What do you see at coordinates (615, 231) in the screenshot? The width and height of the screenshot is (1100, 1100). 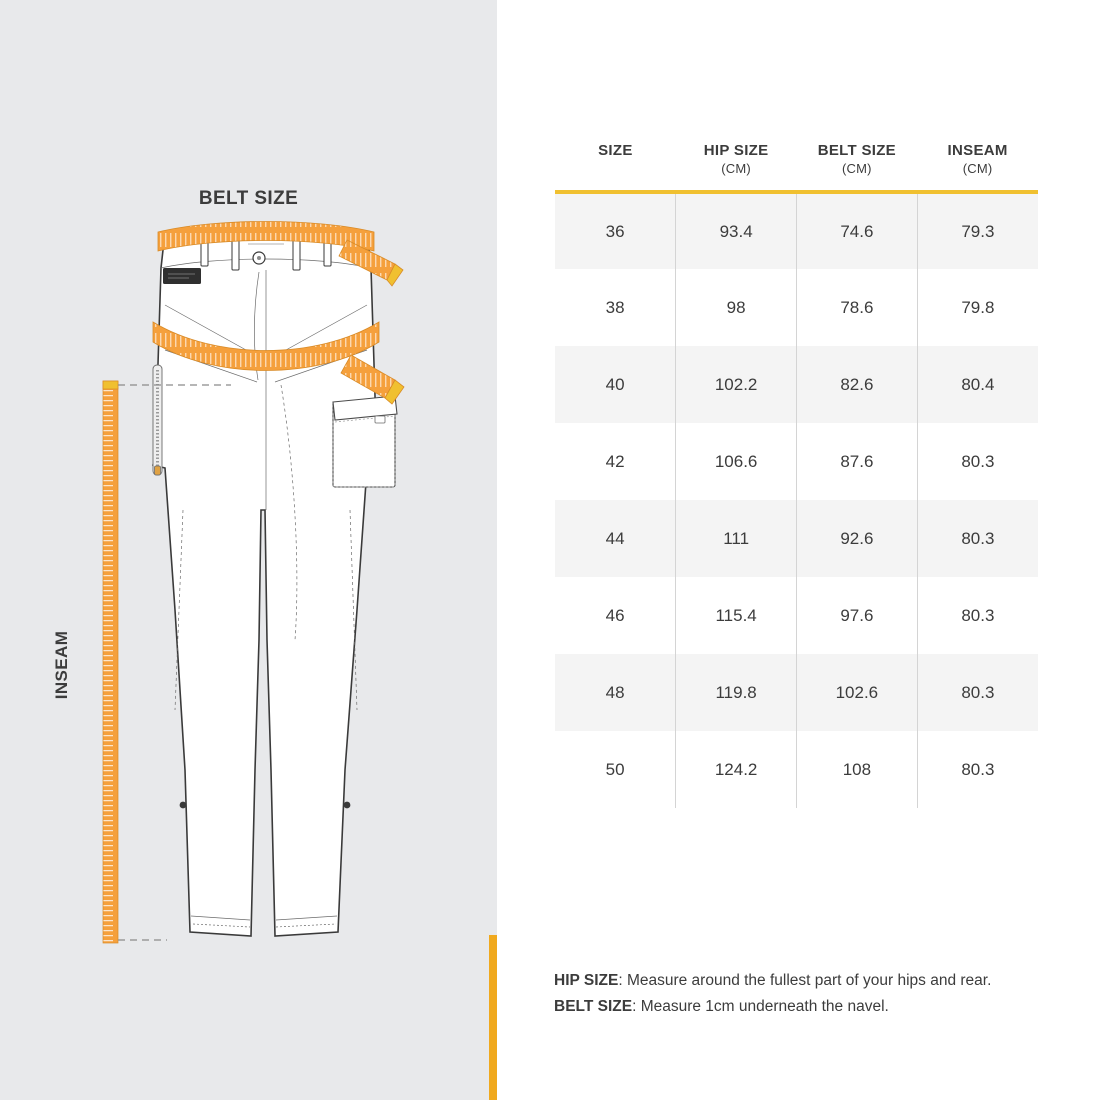 I see `cell-size: 36` at bounding box center [615, 231].